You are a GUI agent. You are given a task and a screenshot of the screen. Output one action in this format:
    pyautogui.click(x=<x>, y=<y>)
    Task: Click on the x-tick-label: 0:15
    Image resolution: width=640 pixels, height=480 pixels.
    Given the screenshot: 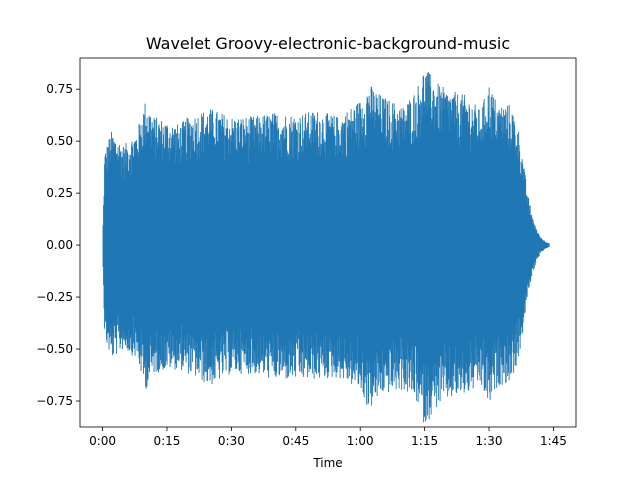 What is the action you would take?
    pyautogui.click(x=166, y=441)
    